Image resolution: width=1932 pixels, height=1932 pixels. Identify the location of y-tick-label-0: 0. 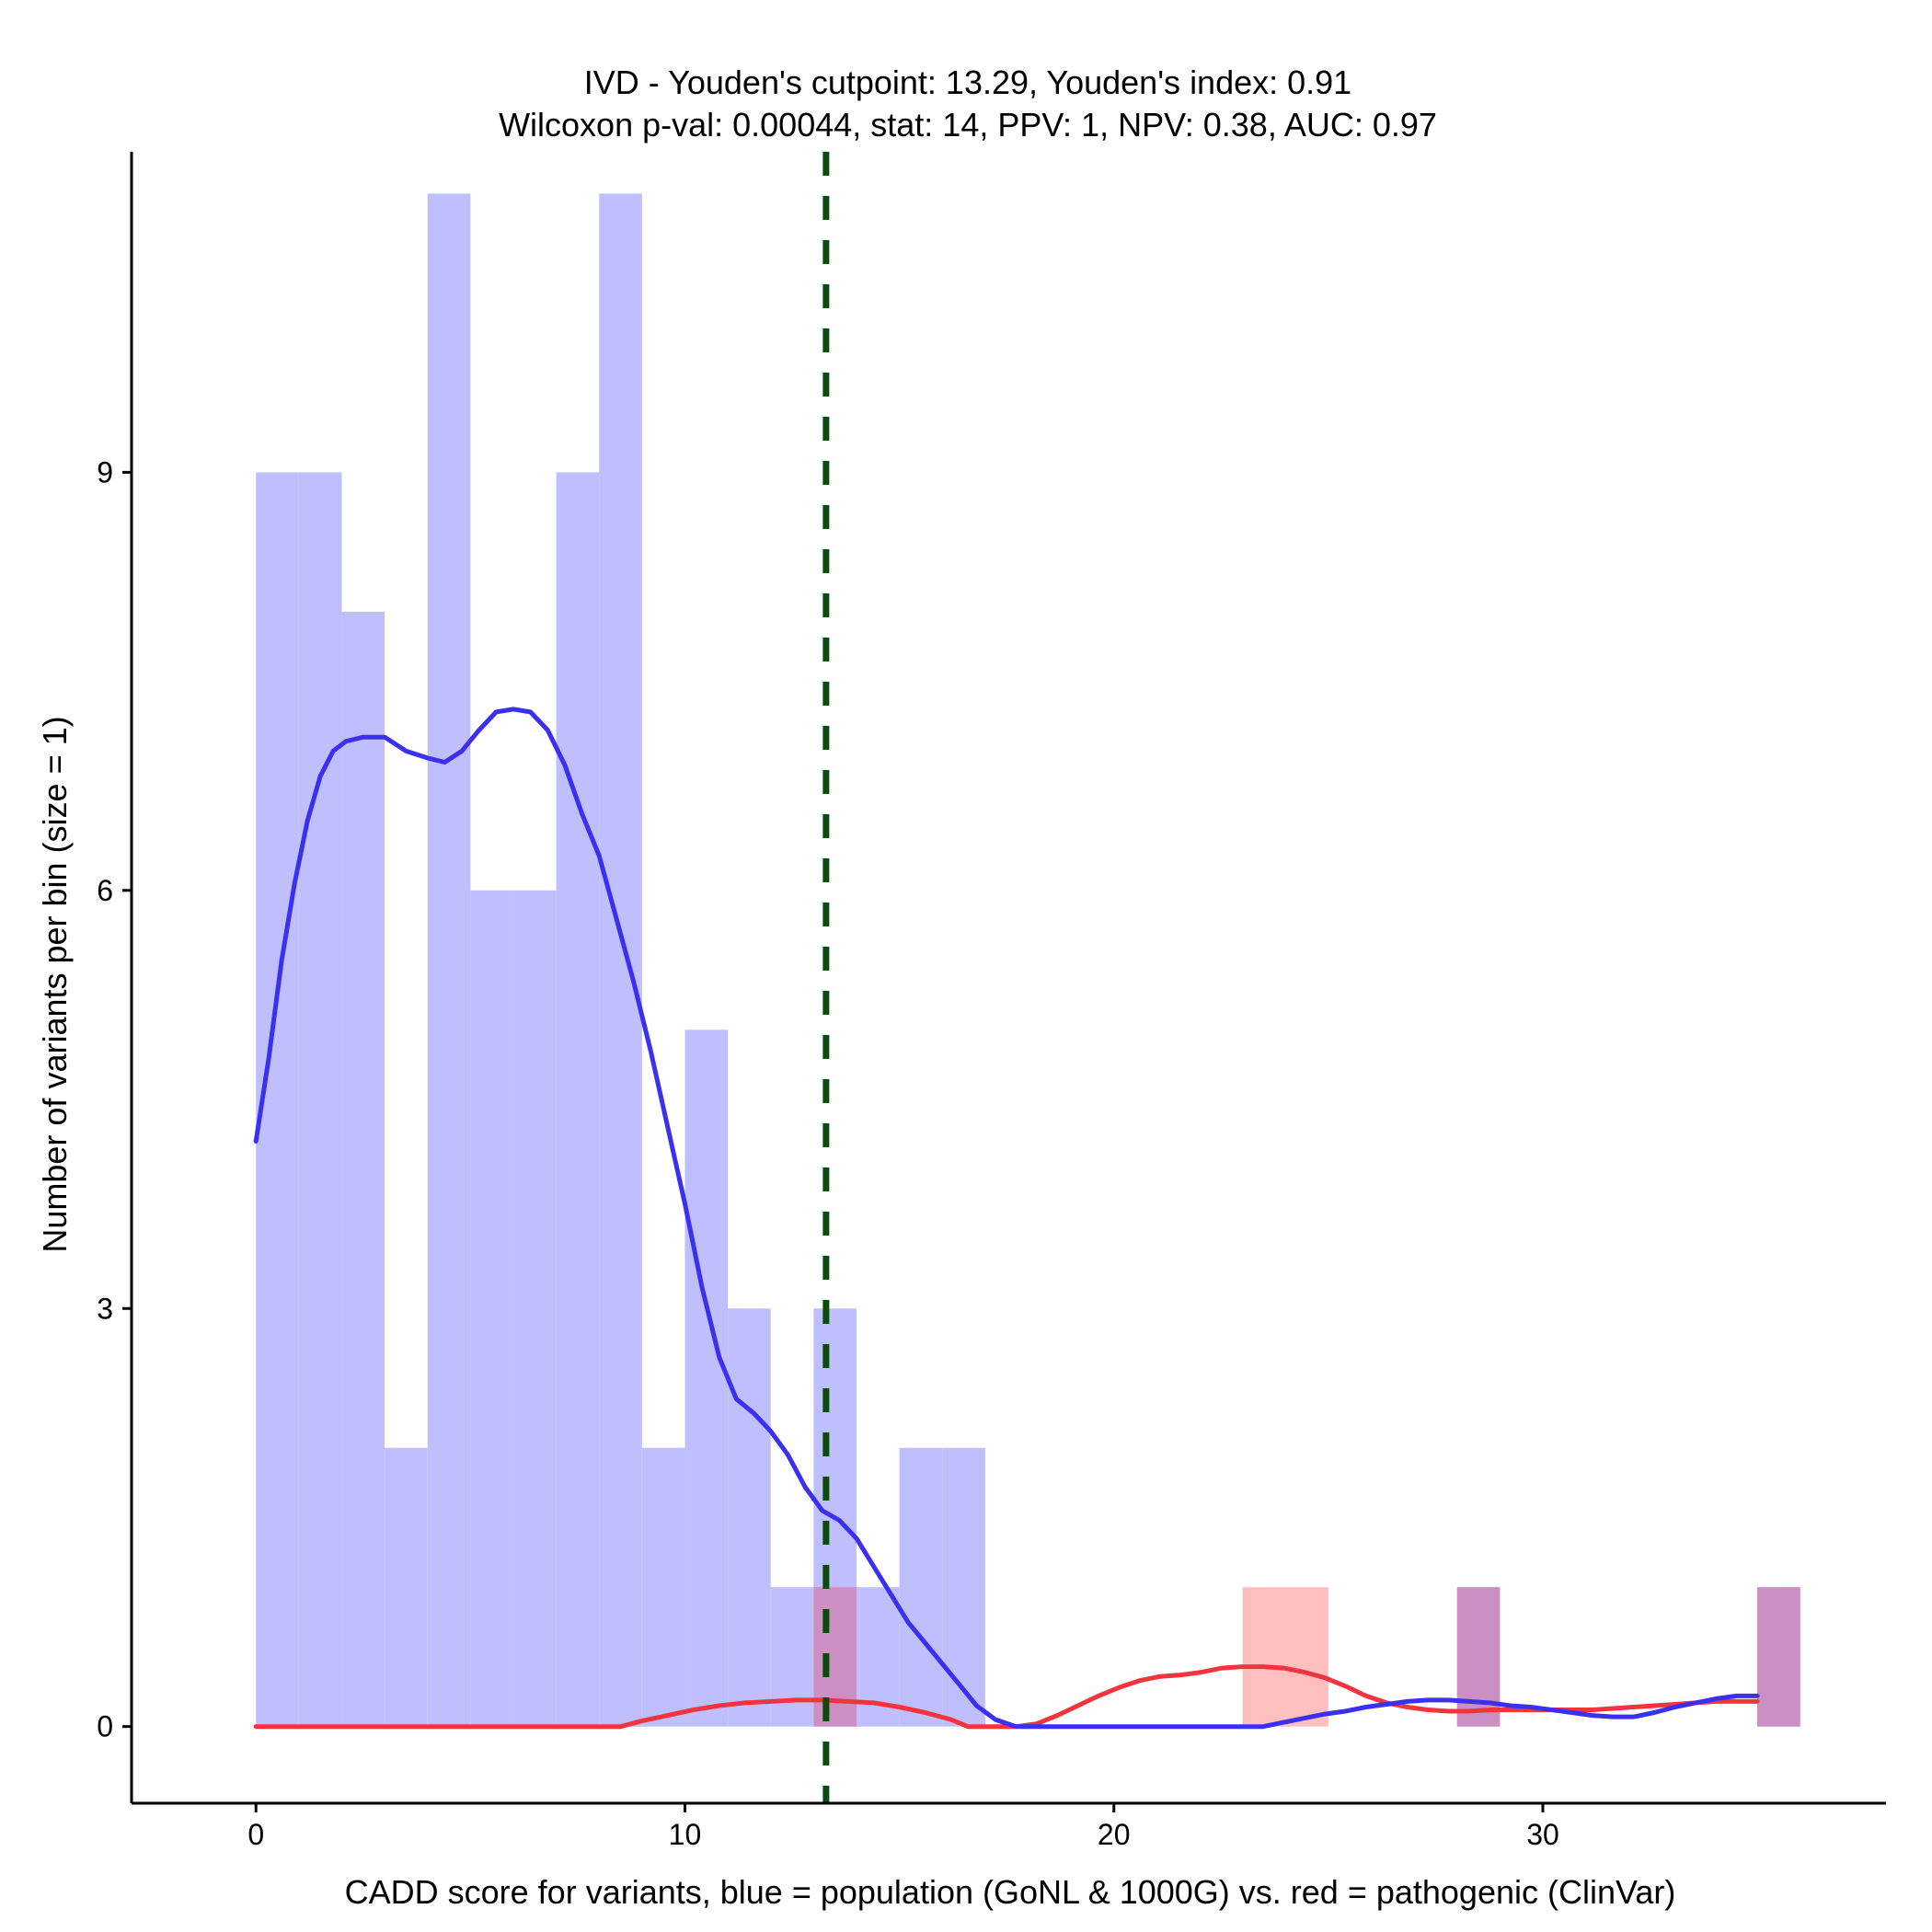
(105, 1726).